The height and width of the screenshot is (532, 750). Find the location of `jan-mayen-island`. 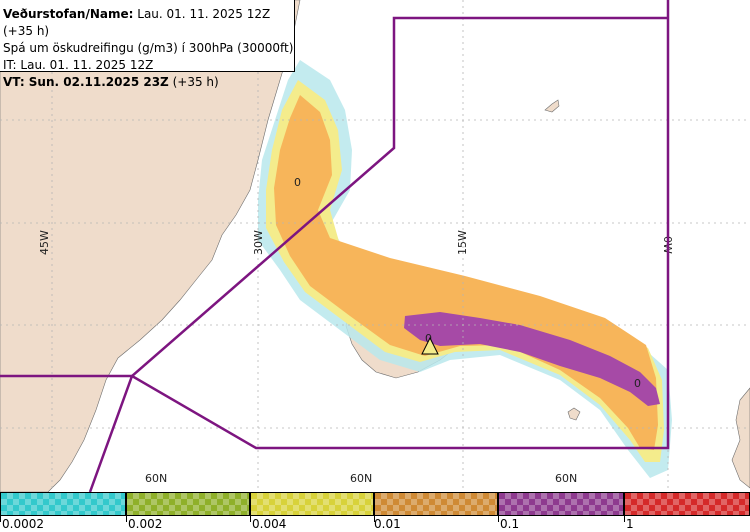

jan-mayen-island is located at coordinates (552, 106).